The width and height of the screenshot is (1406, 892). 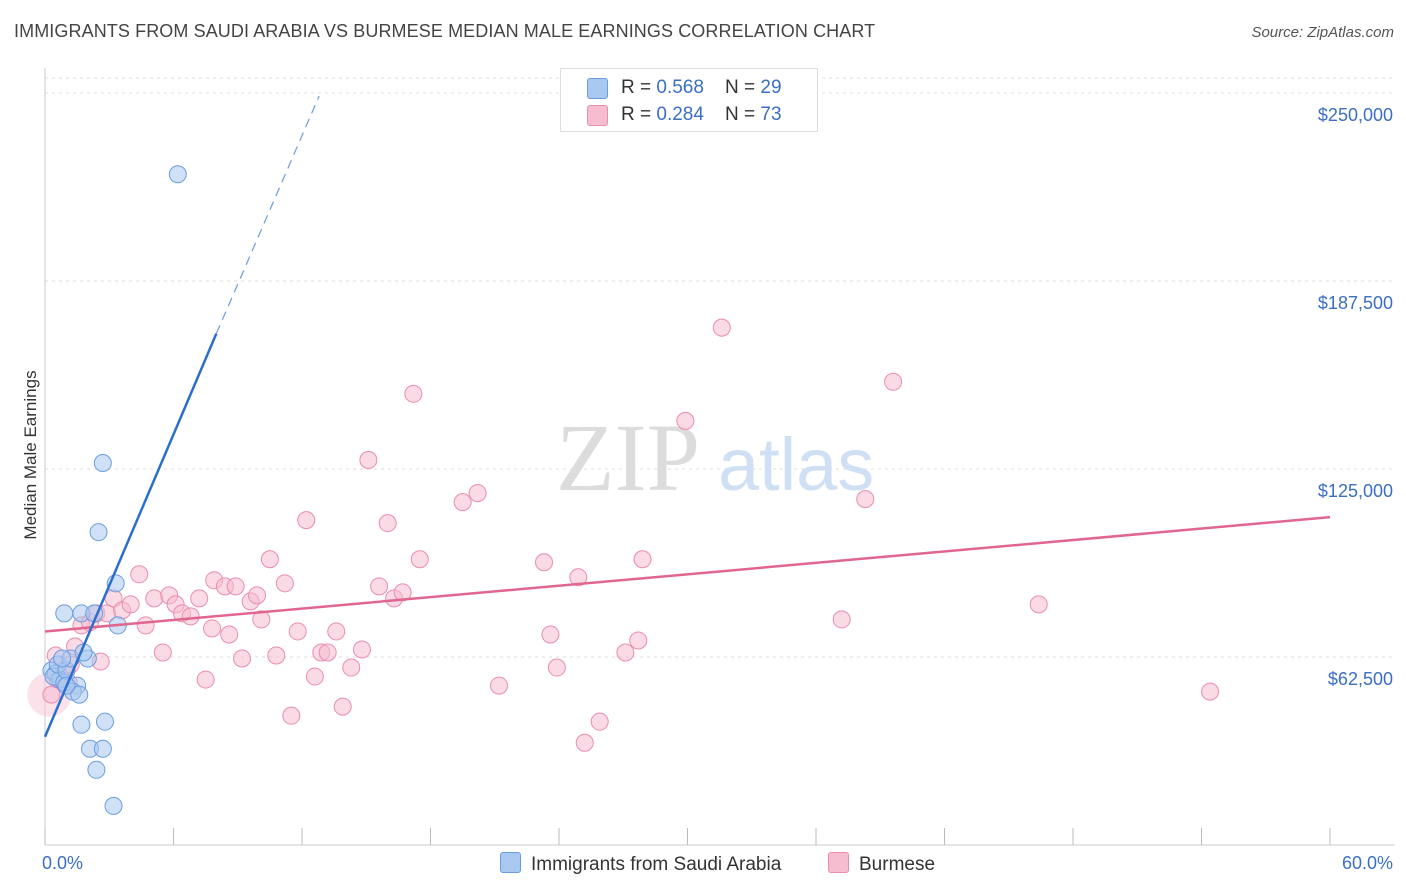 I want to click on y-axis-title: Median Male Earnings, so click(x=30, y=454).